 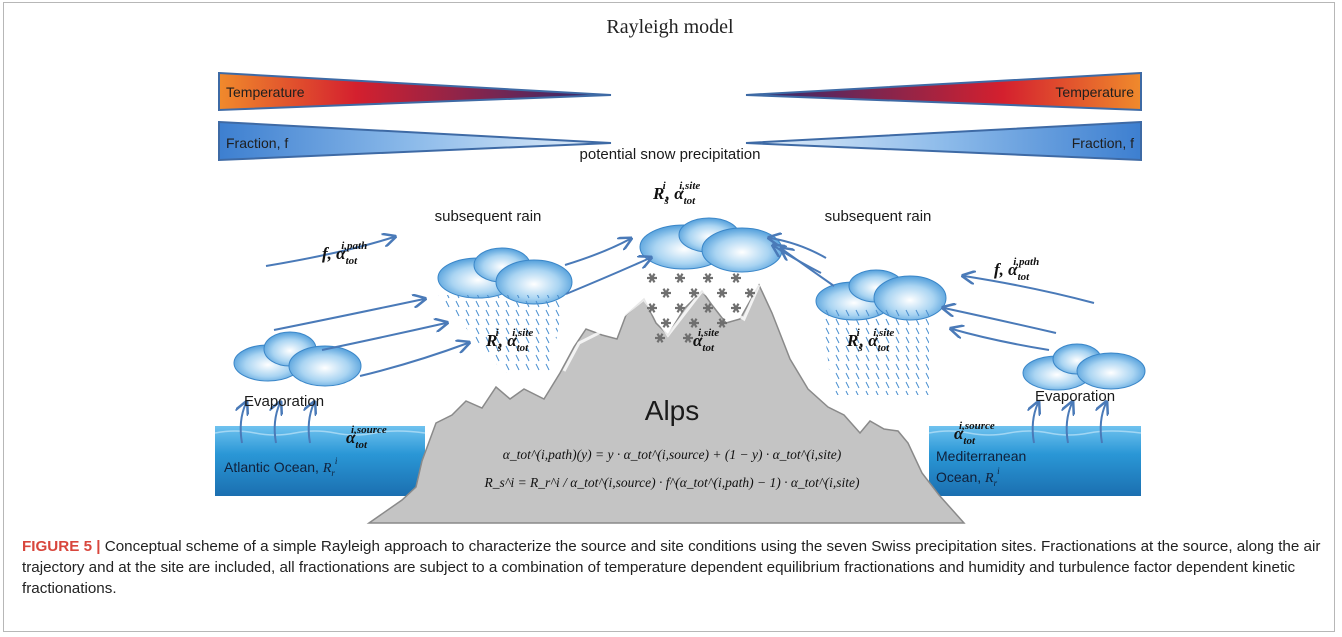 I want to click on svg-text: Ocean, Rri, so click(x=968, y=477).